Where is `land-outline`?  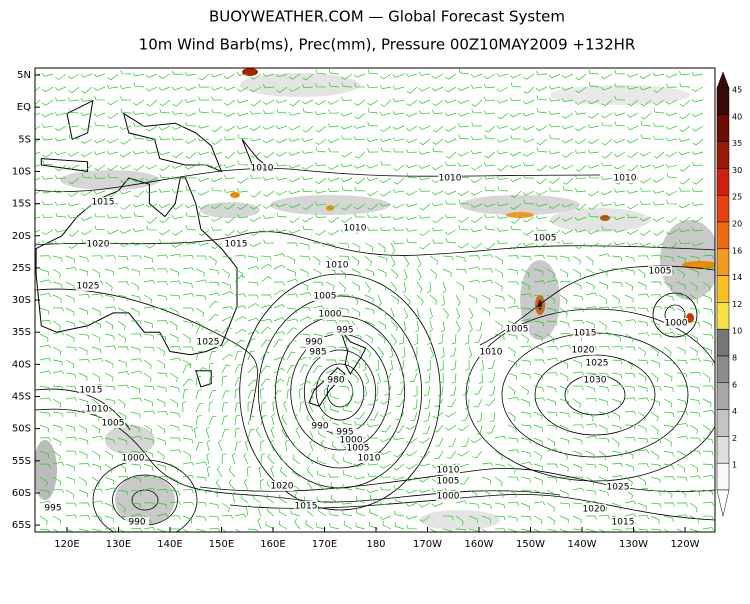
land-outline is located at coordinates (136, 266).